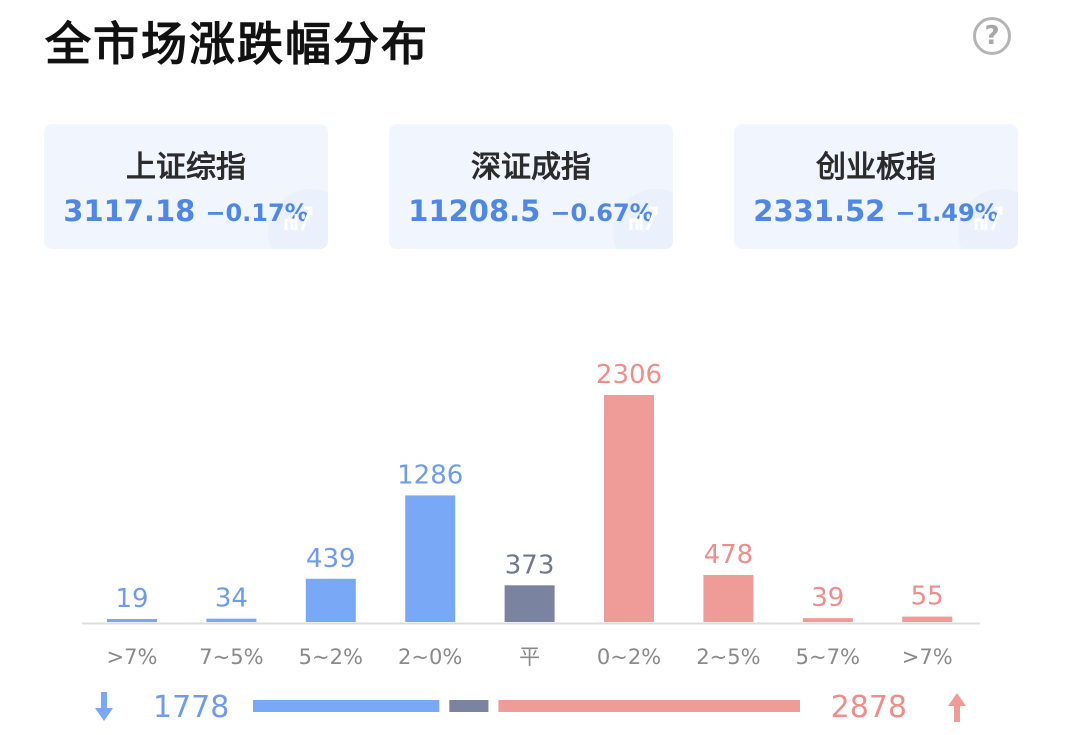  I want to click on tick-label: 7~5%, so click(231, 657).